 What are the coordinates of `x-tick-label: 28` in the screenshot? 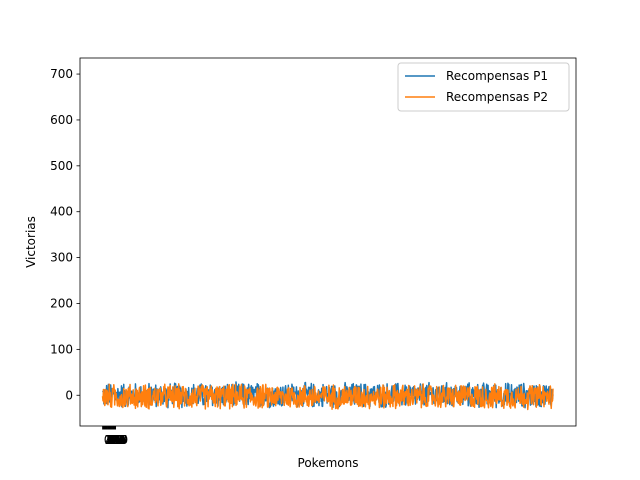 It's located at (120, 440).